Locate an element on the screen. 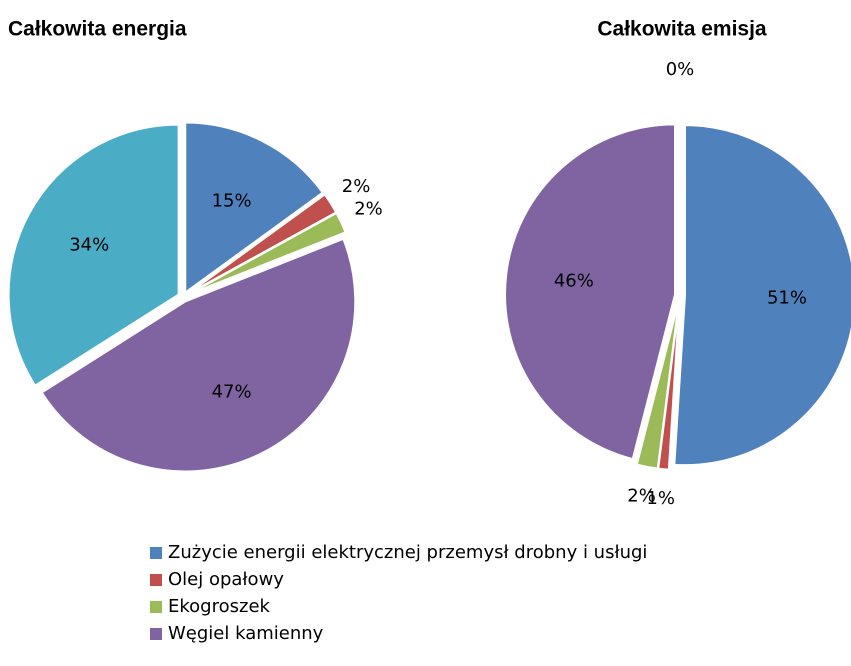  data-label: 1% is located at coordinates (660, 498).